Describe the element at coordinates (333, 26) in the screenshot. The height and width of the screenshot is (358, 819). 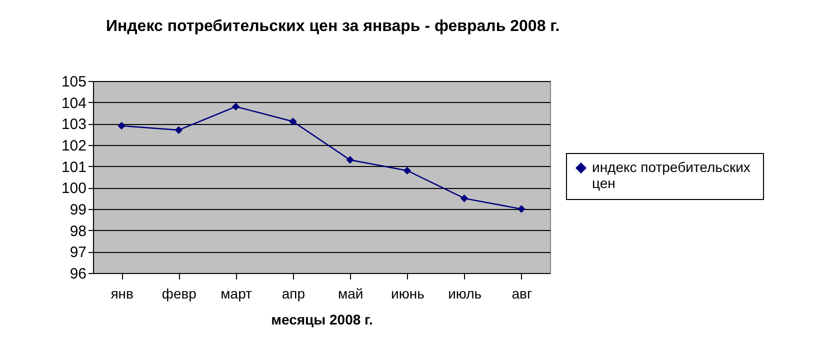
I see `chart-title: Индекс потребительских цен за январь - февраль 2008 г.` at that location.